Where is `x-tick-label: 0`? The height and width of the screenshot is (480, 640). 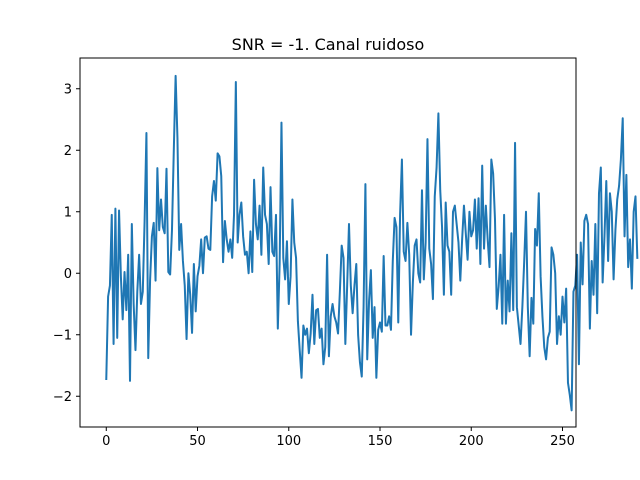
x-tick-label: 0 is located at coordinates (106, 441).